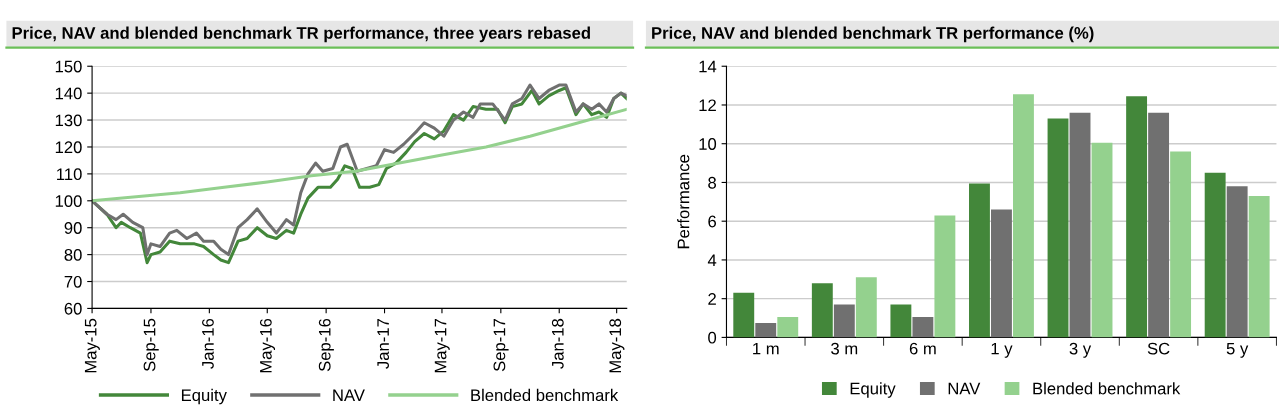 The height and width of the screenshot is (414, 1279). I want to click on x-tick-label: Jan-16, so click(208, 343).